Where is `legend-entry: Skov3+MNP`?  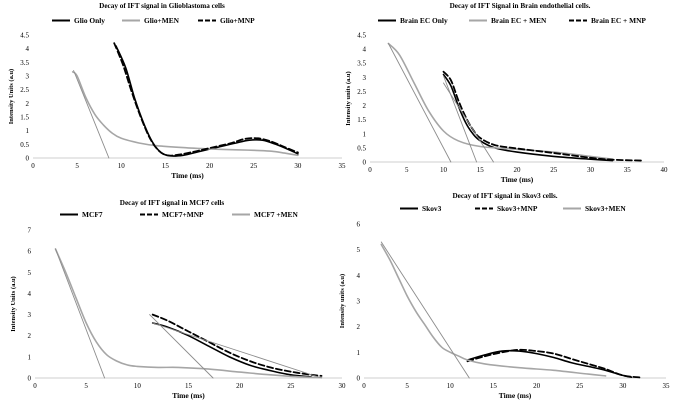 legend-entry: Skov3+MNP is located at coordinates (517, 208).